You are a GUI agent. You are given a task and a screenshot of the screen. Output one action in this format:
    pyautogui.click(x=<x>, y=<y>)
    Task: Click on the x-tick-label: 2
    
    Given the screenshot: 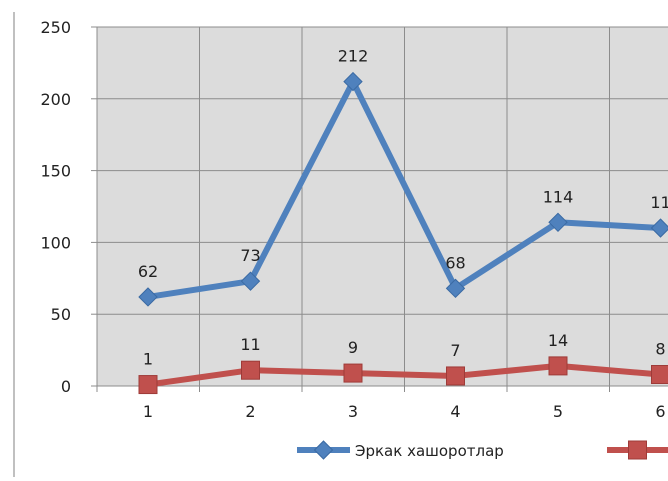 What is the action you would take?
    pyautogui.click(x=250, y=411)
    